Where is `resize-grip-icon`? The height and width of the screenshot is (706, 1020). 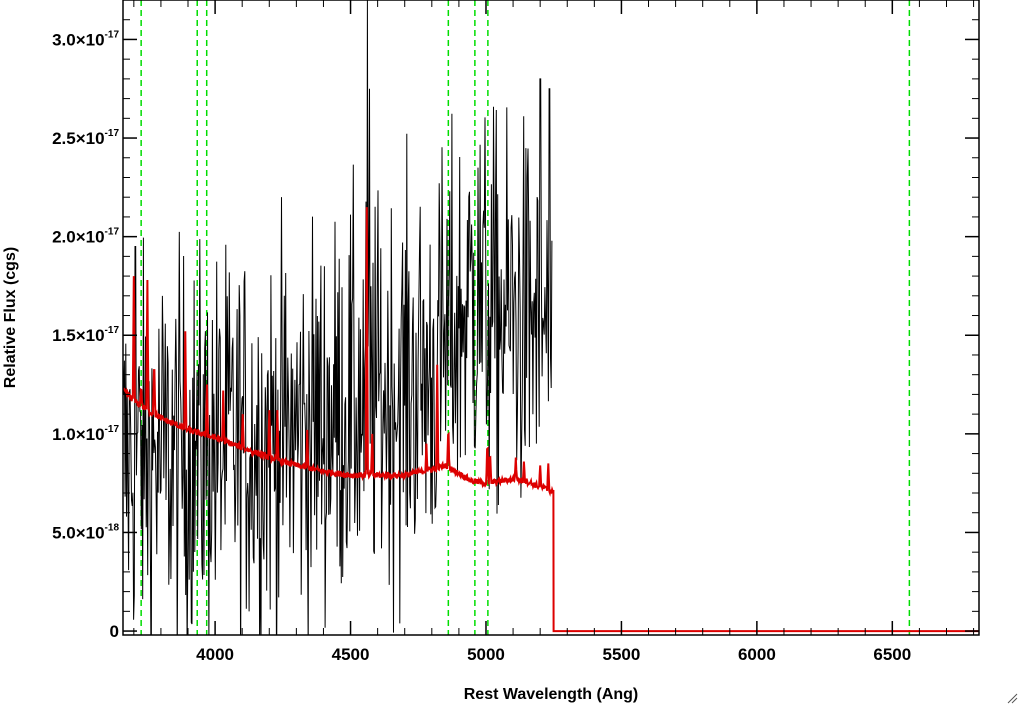
resize-grip-icon is located at coordinates (1012, 698).